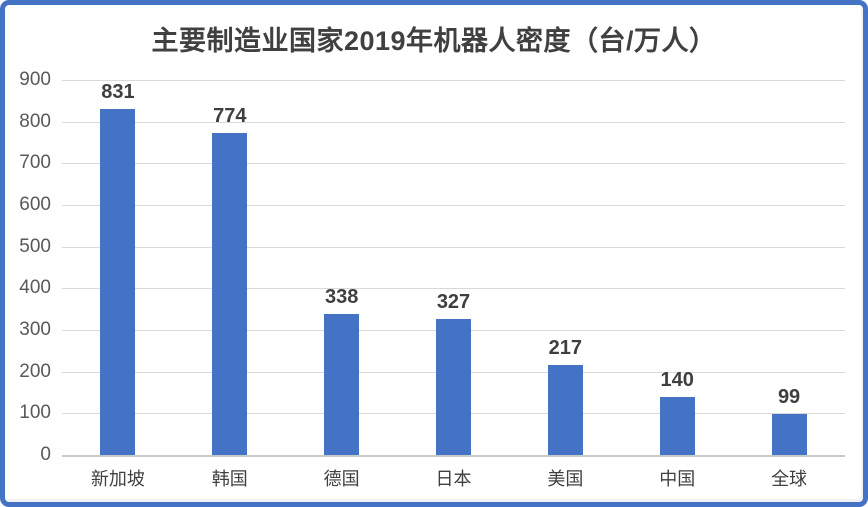 The height and width of the screenshot is (507, 868). What do you see at coordinates (35, 79) in the screenshot?
I see `y-tick-label: 900` at bounding box center [35, 79].